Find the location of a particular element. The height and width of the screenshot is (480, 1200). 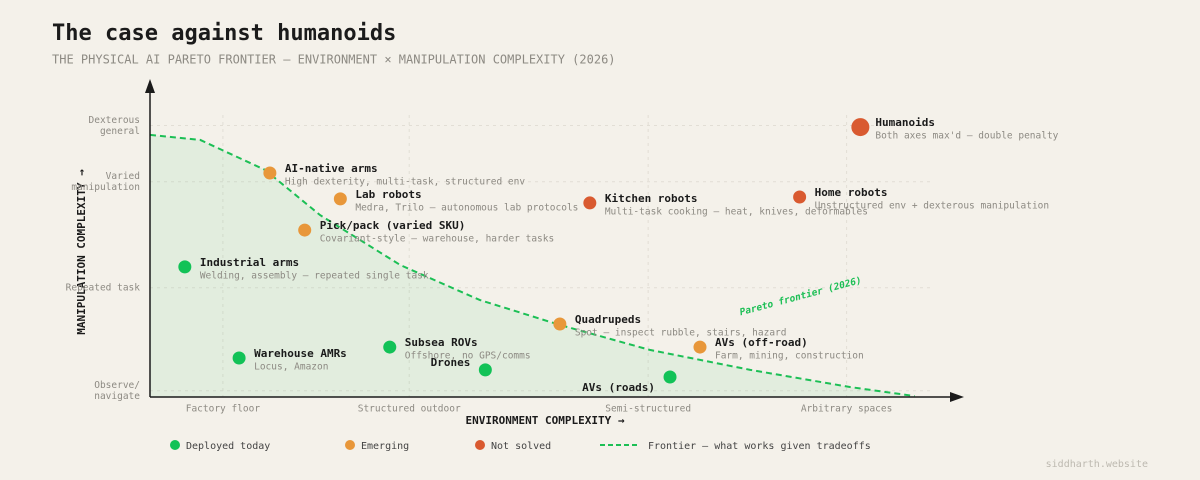

point-label: Home robots is located at coordinates (851, 192).